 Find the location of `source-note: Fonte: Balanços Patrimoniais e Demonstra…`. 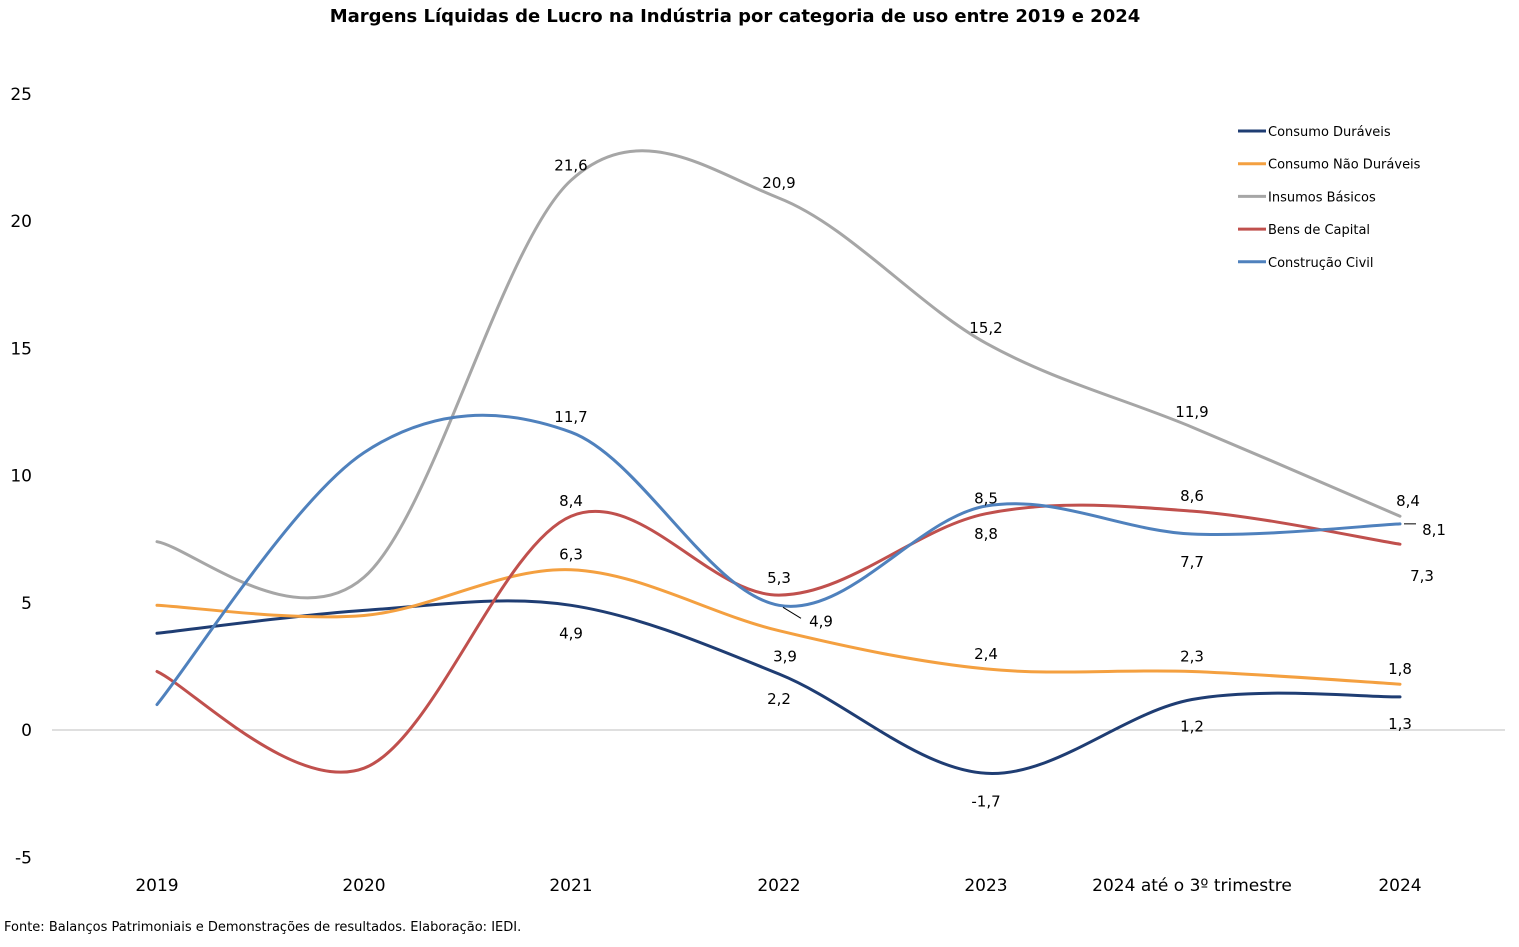

source-note: Fonte: Balanços Patrimoniais e Demonstra… is located at coordinates (263, 927).